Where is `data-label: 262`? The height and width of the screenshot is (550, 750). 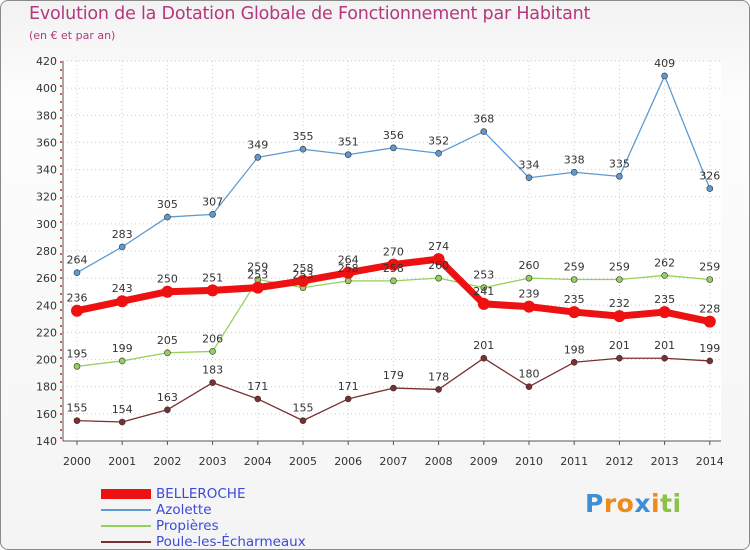 data-label: 262 is located at coordinates (664, 262).